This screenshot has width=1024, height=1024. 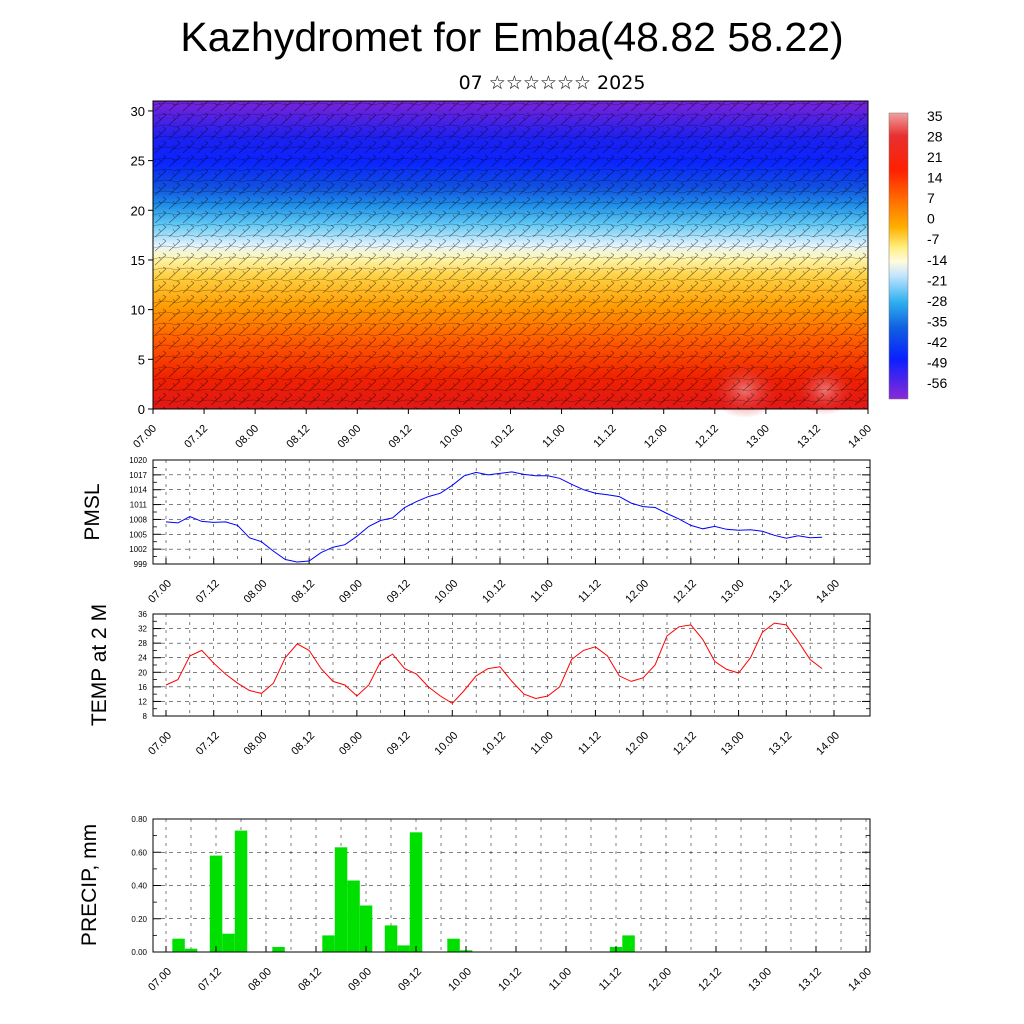 What do you see at coordinates (935, 137) in the screenshot?
I see `colorbar-label: 28` at bounding box center [935, 137].